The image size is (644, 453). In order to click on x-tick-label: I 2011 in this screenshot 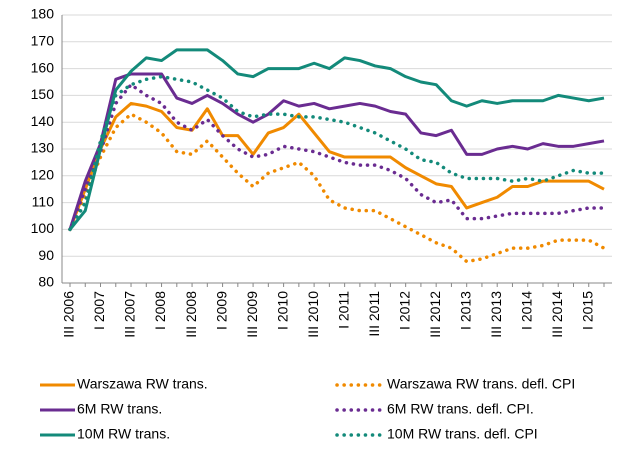, I will do `click(343, 310)`.